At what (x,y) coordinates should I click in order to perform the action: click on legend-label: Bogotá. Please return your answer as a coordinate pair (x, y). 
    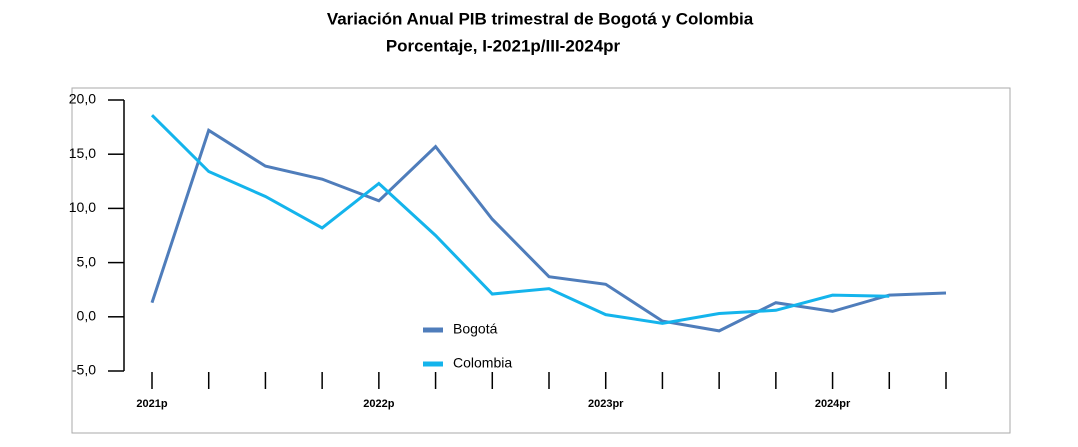
    Looking at the image, I should click on (475, 329).